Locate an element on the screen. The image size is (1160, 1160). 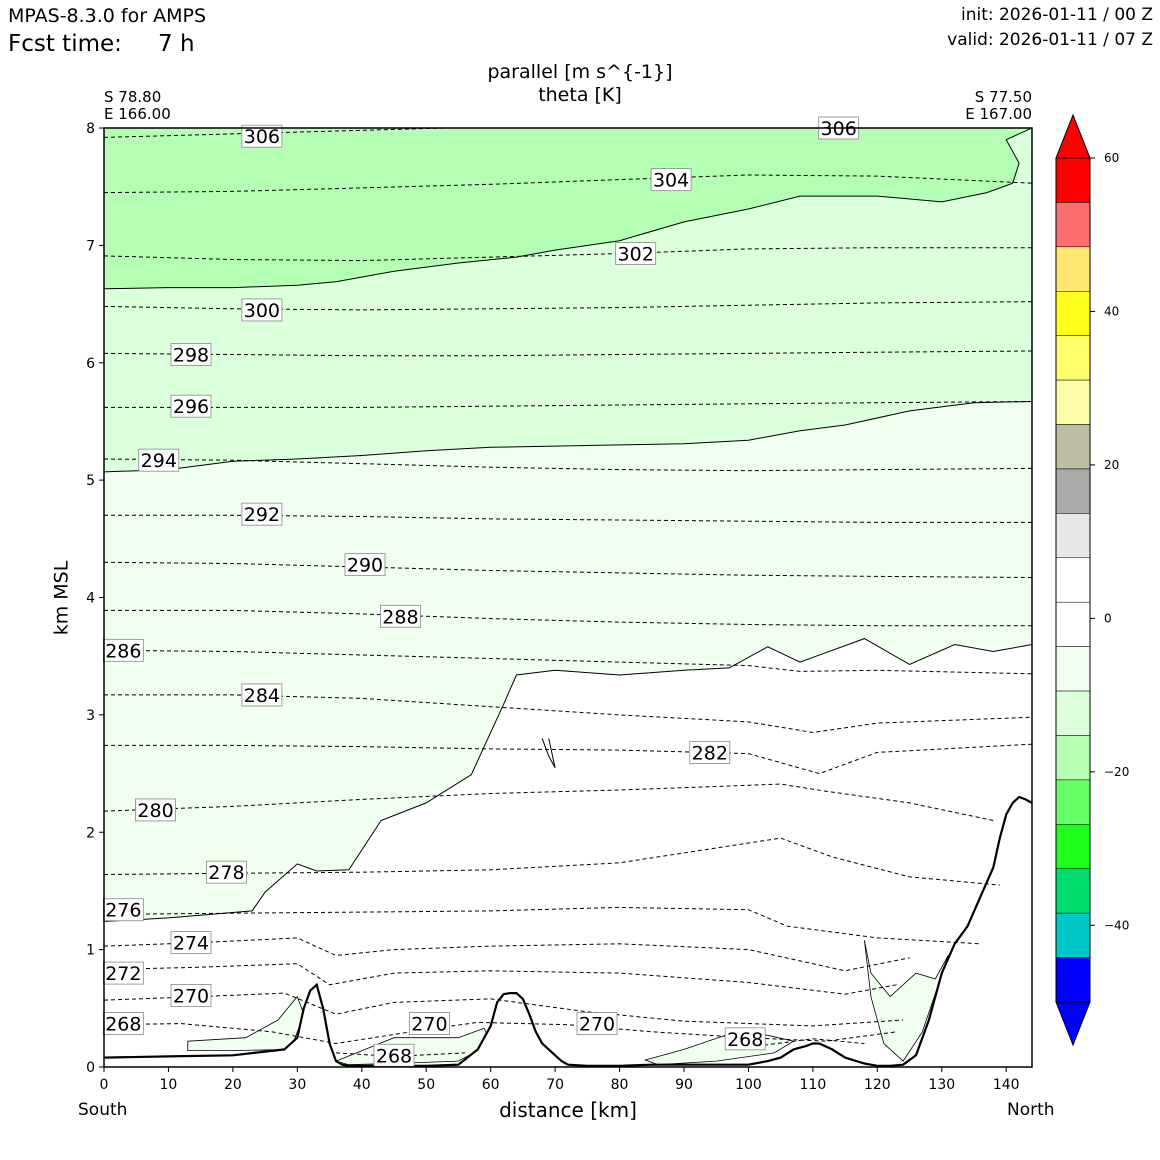
x-tick-label-5: 50 is located at coordinates (426, 1085).